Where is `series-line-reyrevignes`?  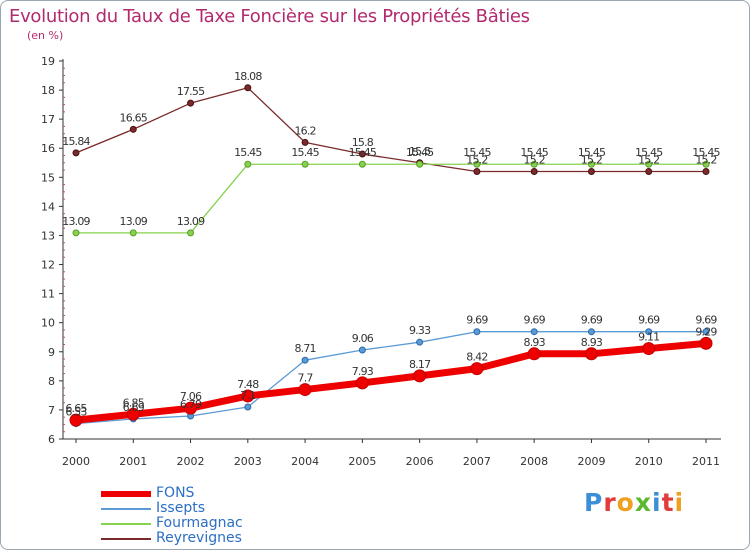 series-line-reyrevignes is located at coordinates (391, 130).